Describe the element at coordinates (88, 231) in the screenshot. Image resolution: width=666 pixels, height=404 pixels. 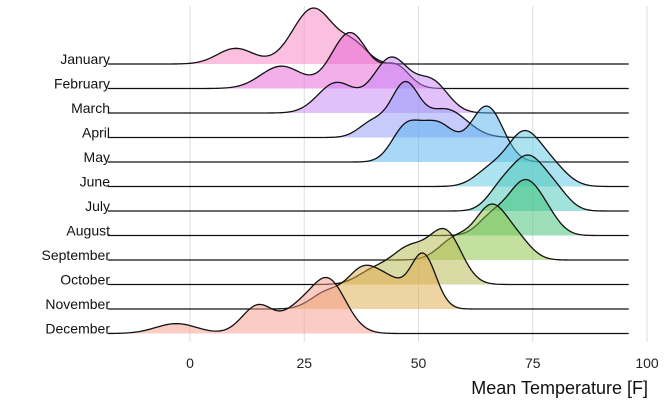
I see `month-label: August` at that location.